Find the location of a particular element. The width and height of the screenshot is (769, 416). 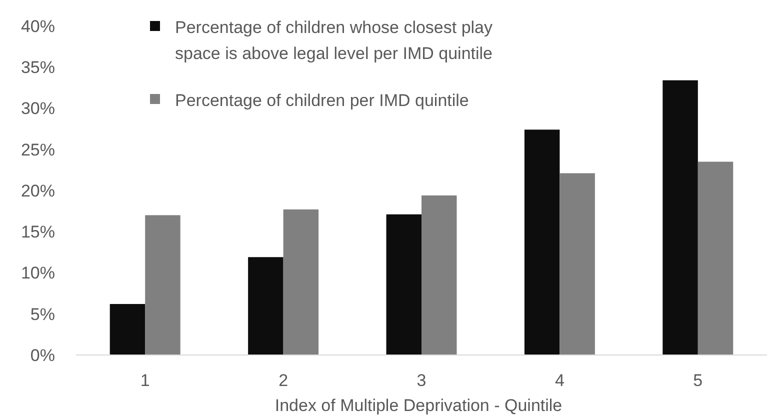

x-tick-label: 1 is located at coordinates (145, 380).